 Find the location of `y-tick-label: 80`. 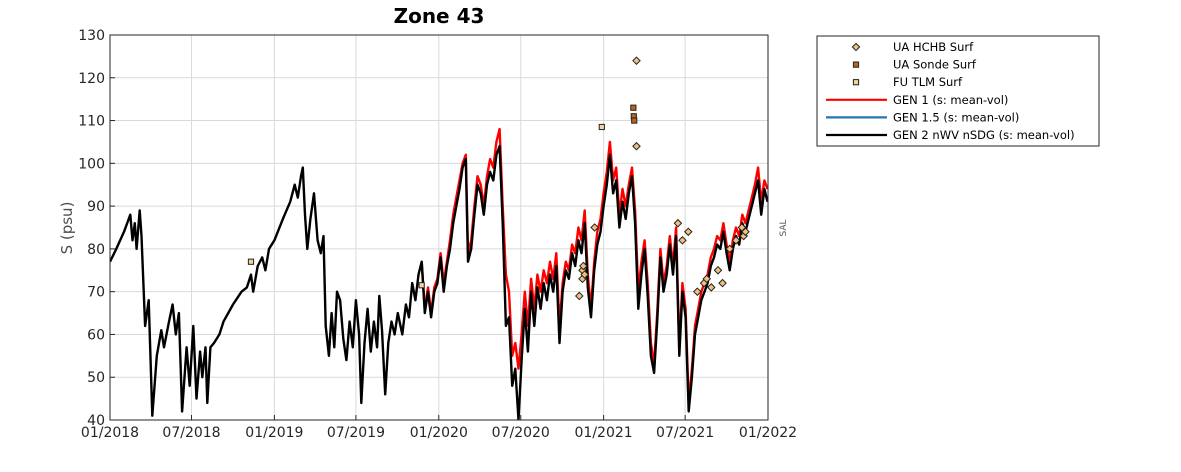

y-tick-label: 80 is located at coordinates (96, 250).